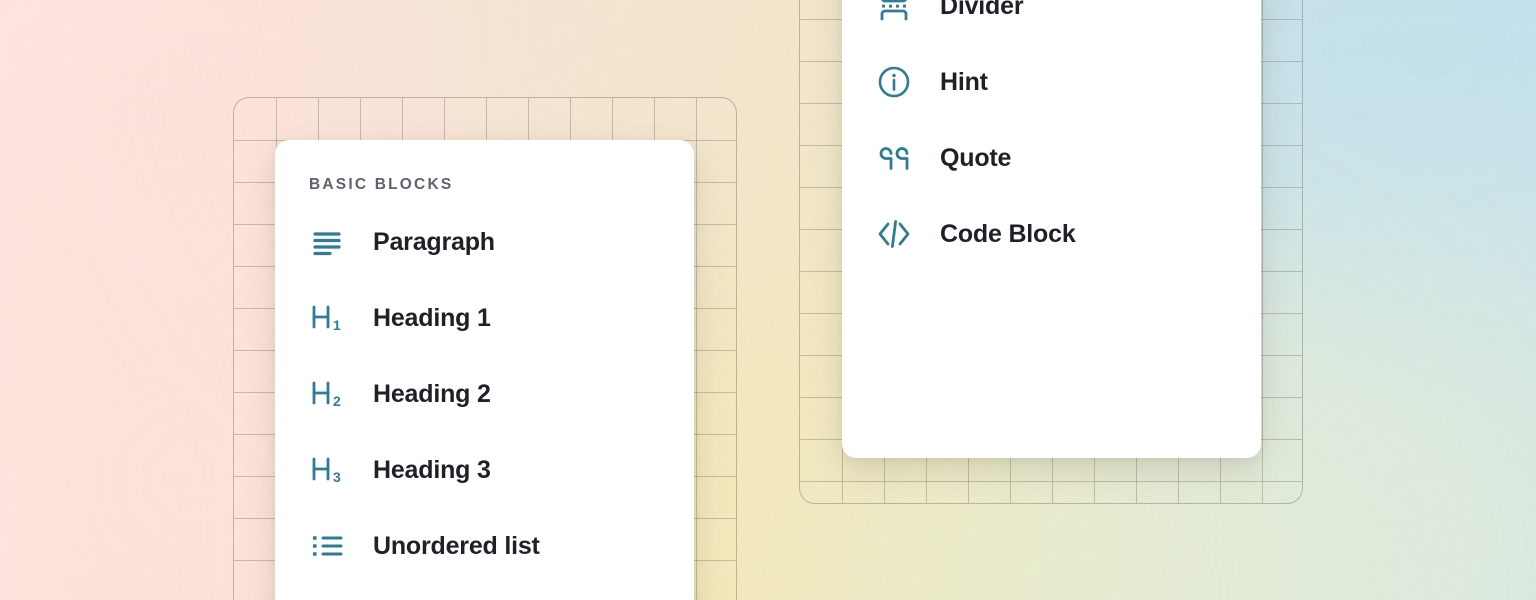 The height and width of the screenshot is (600, 1536). What do you see at coordinates (327, 546) in the screenshot?
I see `unordered-list-icon` at bounding box center [327, 546].